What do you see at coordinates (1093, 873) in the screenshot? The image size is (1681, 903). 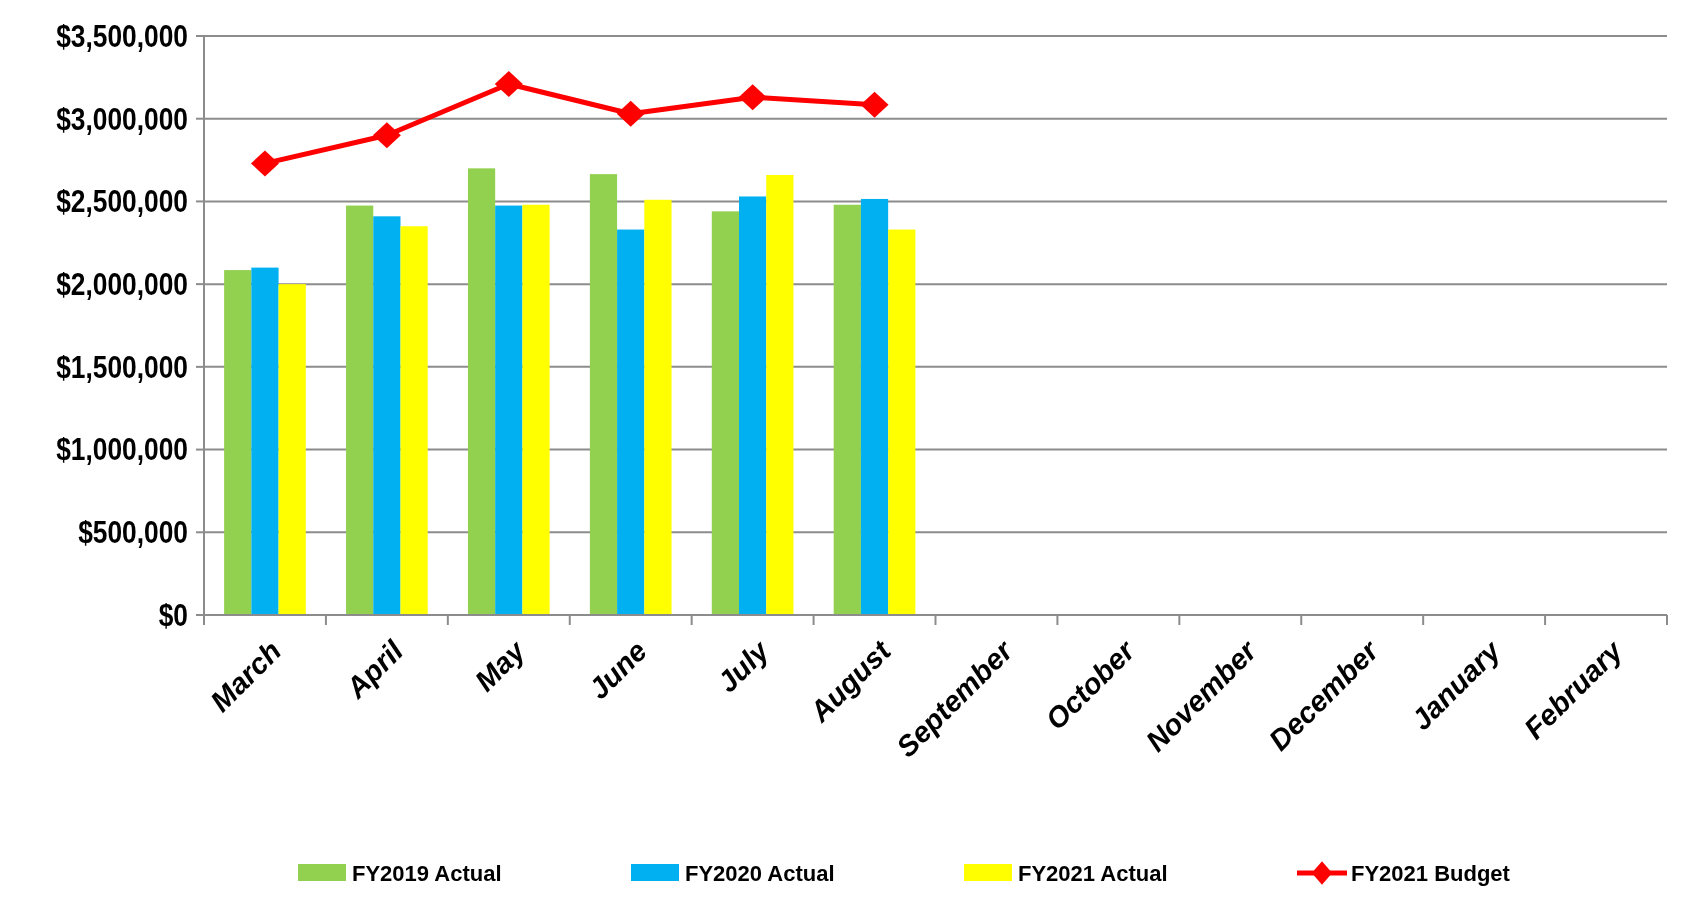 I see `legend-label: FY2021 Actual` at bounding box center [1093, 873].